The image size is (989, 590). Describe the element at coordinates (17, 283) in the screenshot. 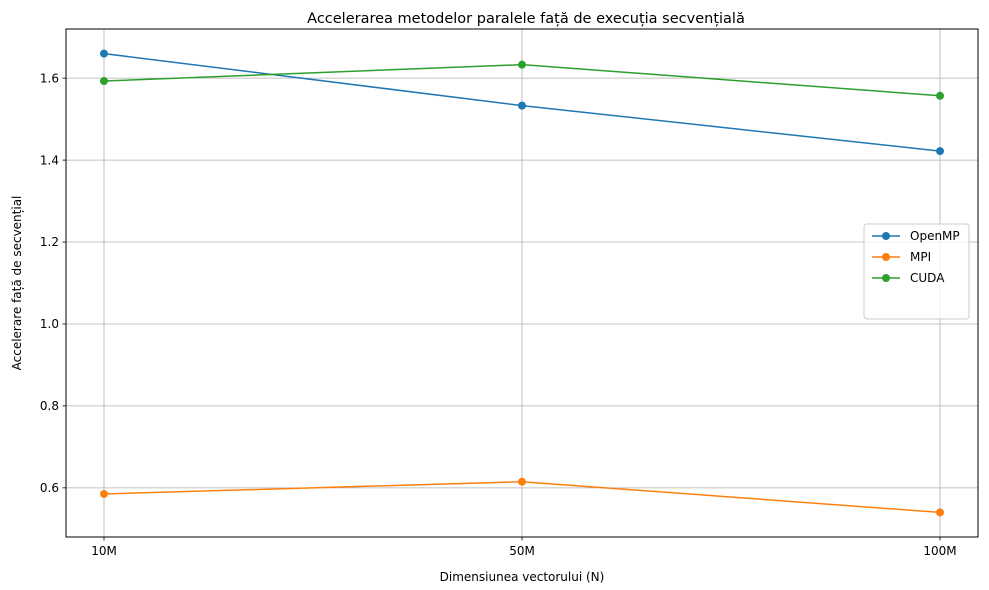

I see `y-axis-label: Accelerare față de secvențial` at that location.